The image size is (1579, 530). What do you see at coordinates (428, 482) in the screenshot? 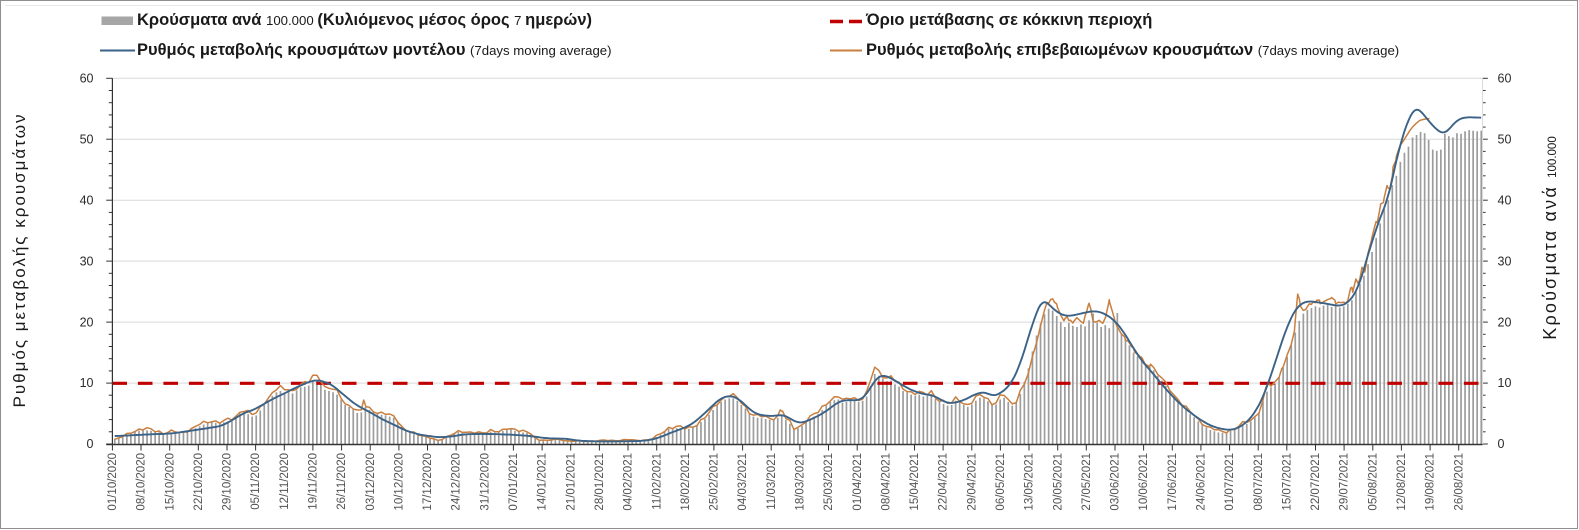
I see `svg-text: 17/12/2020` at bounding box center [428, 482].